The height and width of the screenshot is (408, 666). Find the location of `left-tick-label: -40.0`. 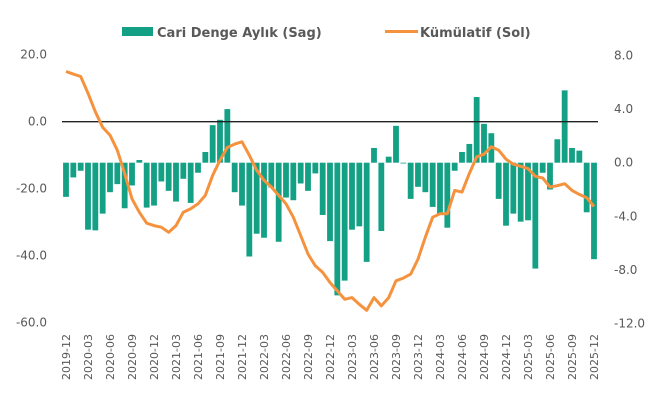

left-tick-label: -40.0 is located at coordinates (31, 256).